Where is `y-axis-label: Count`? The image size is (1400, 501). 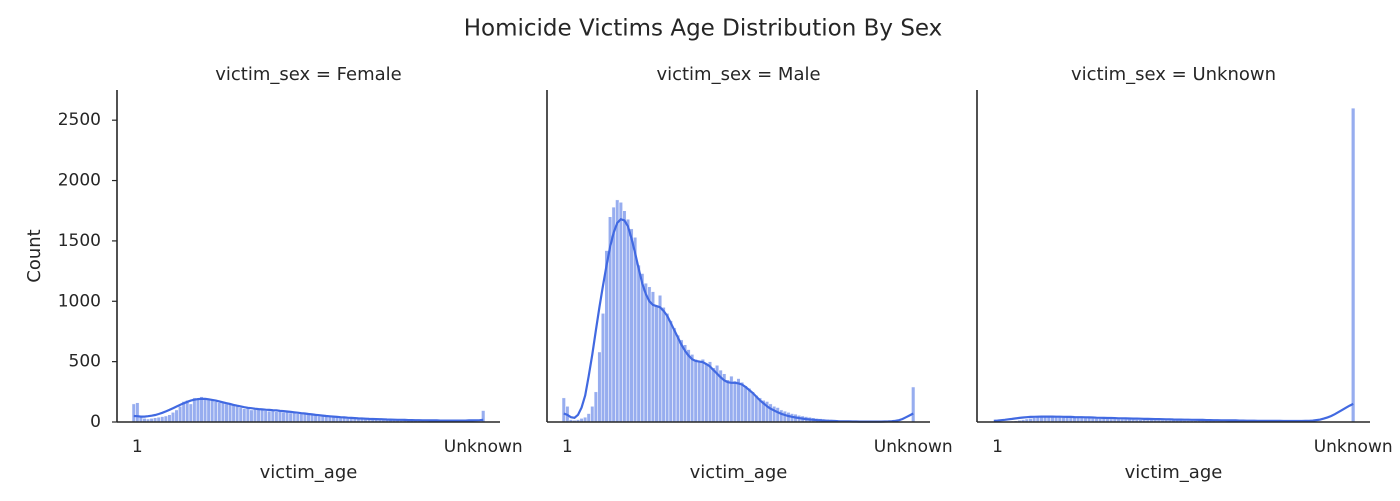
y-axis-label: Count is located at coordinates (34, 255).